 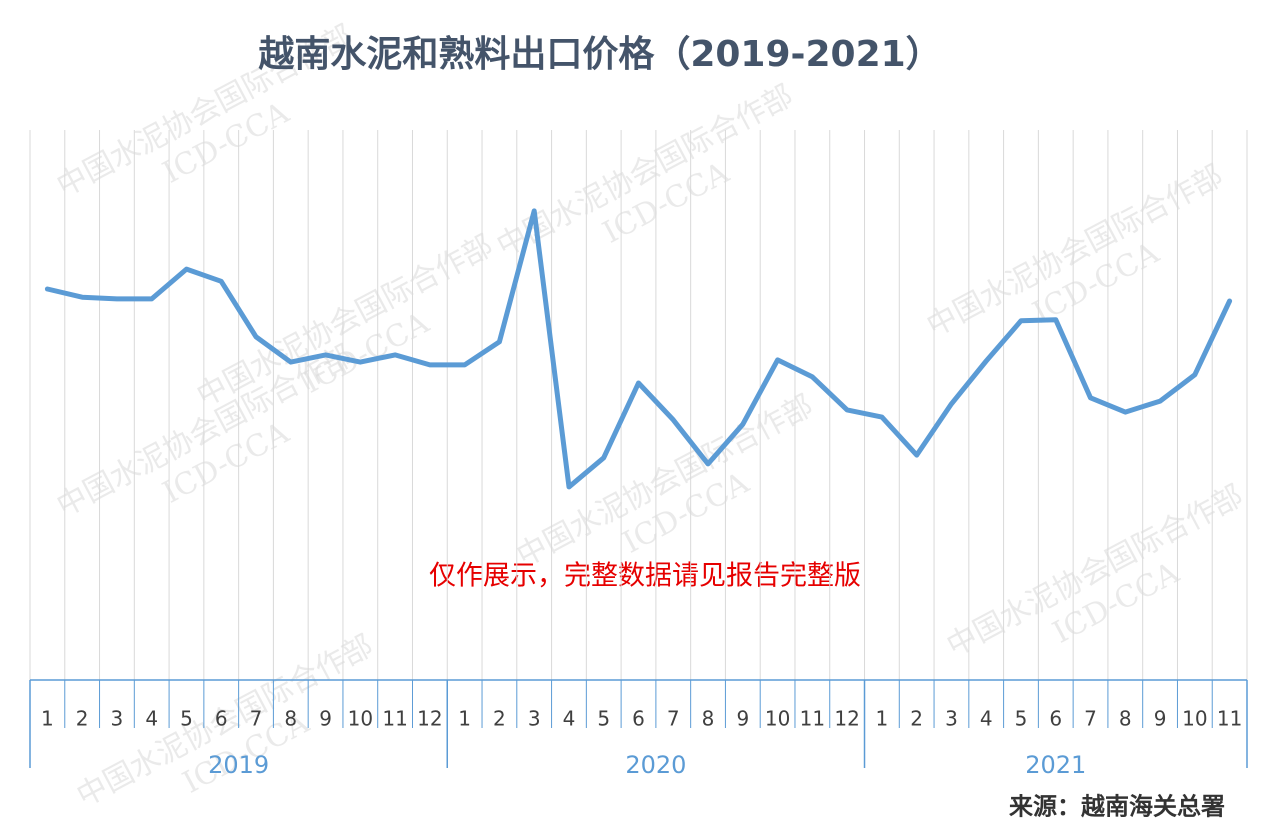 What do you see at coordinates (1117, 806) in the screenshot?
I see `source: 来源：越南海关总署` at bounding box center [1117, 806].